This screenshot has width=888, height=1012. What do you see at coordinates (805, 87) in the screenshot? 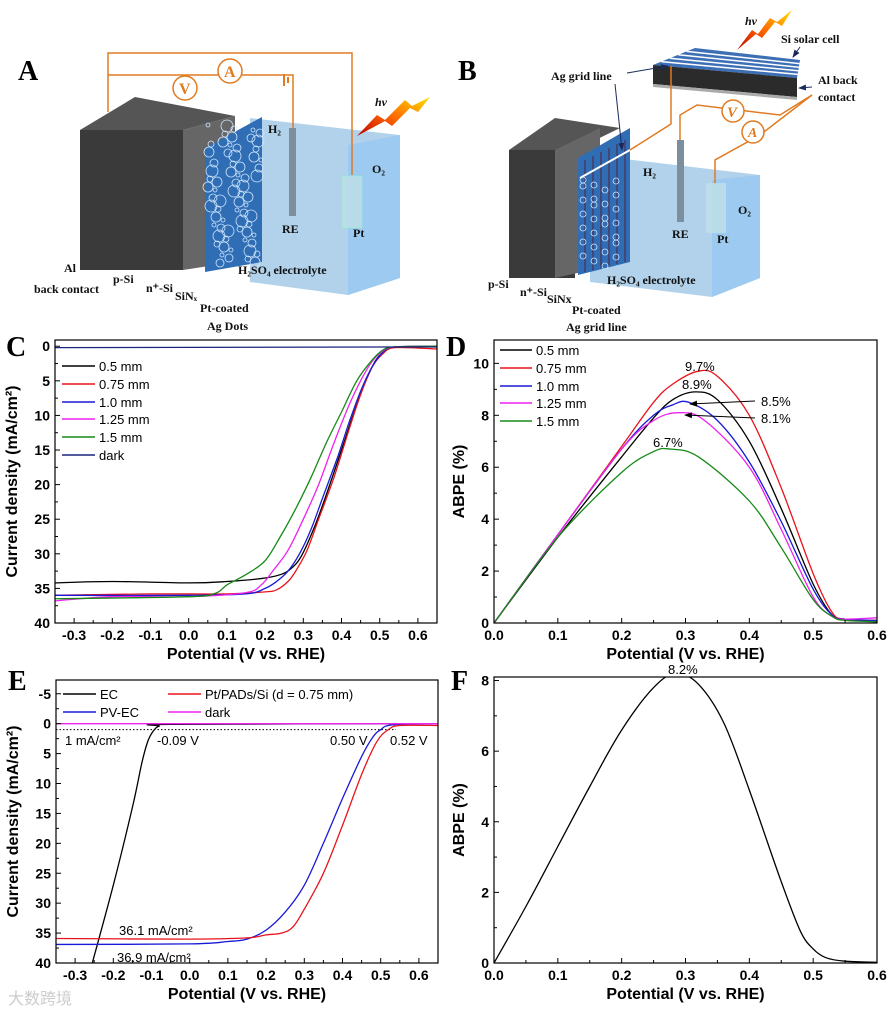
I see `al-back-arrow` at bounding box center [805, 87].